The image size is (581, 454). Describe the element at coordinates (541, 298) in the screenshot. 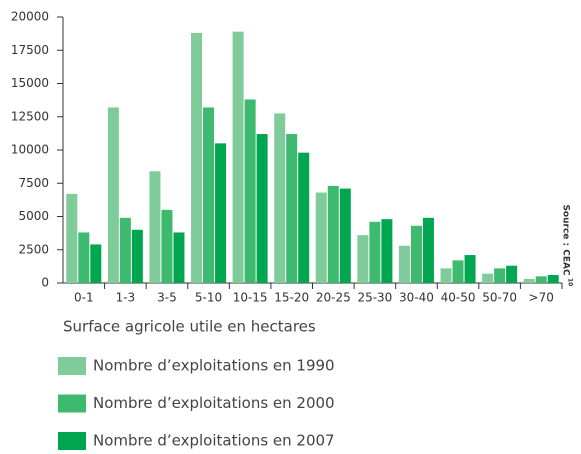

I see `x-tick-label: >70` at that location.